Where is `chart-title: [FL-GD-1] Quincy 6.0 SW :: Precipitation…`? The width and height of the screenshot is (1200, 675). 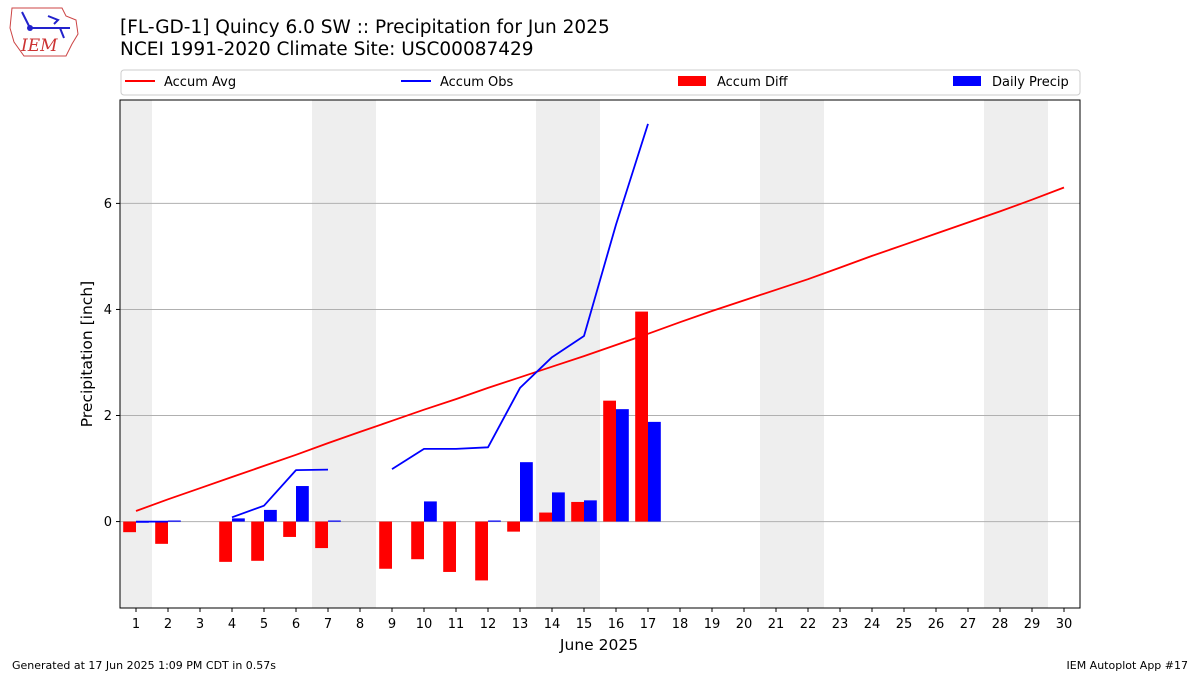
chart-title: [FL-GD-1] Quincy 6.0 SW :: Precipitation… is located at coordinates (365, 27).